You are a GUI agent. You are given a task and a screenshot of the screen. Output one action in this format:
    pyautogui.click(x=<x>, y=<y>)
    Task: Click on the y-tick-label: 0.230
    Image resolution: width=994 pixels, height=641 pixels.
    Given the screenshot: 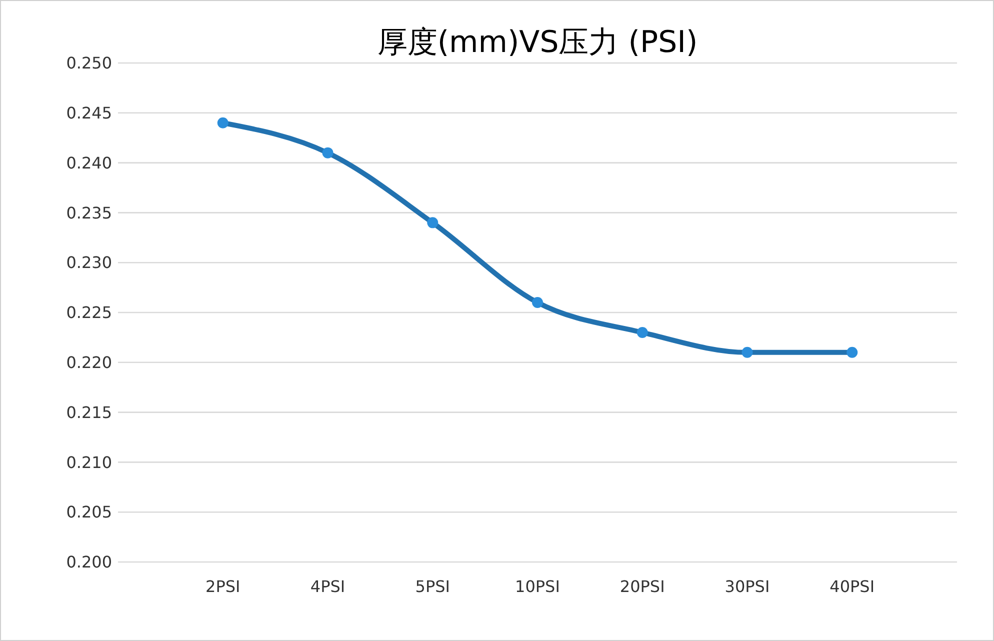 What is the action you would take?
    pyautogui.click(x=89, y=262)
    